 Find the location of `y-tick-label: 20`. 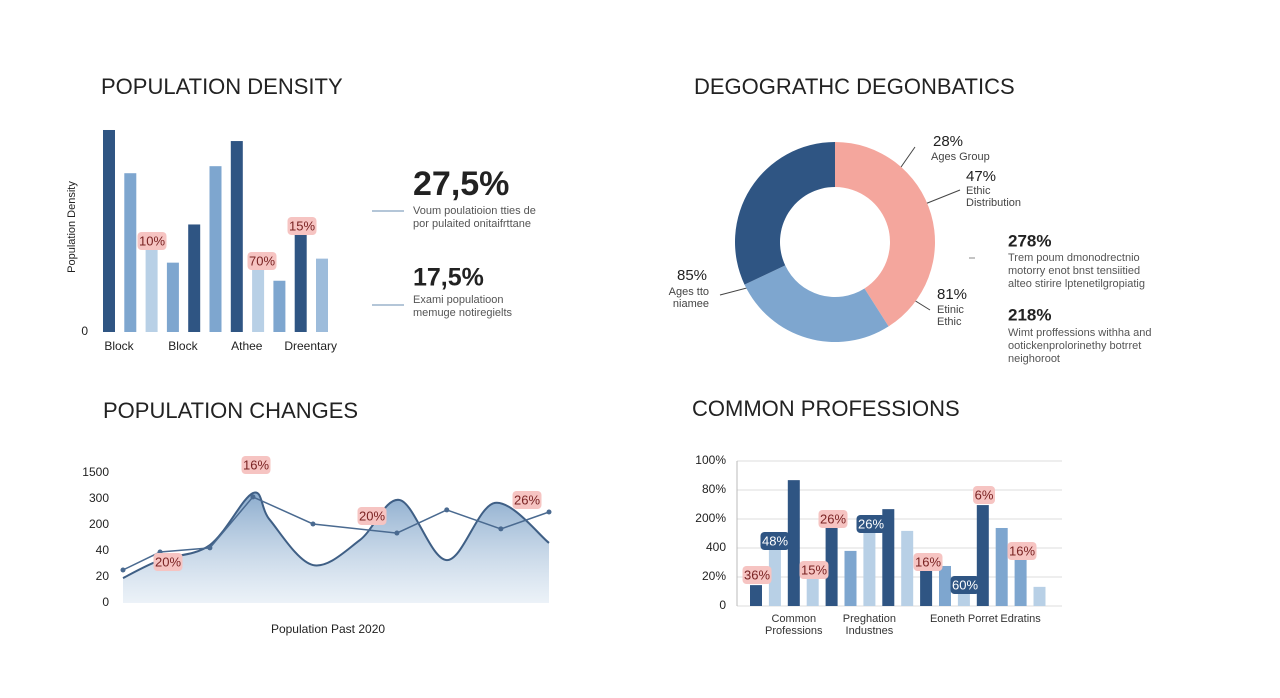

y-tick-label: 20 is located at coordinates (103, 576).